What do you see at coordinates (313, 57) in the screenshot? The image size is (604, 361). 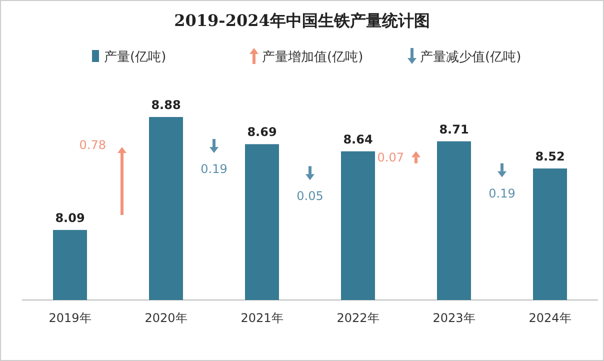 I see `legend-label: 产量增加值(亿吨)` at bounding box center [313, 57].